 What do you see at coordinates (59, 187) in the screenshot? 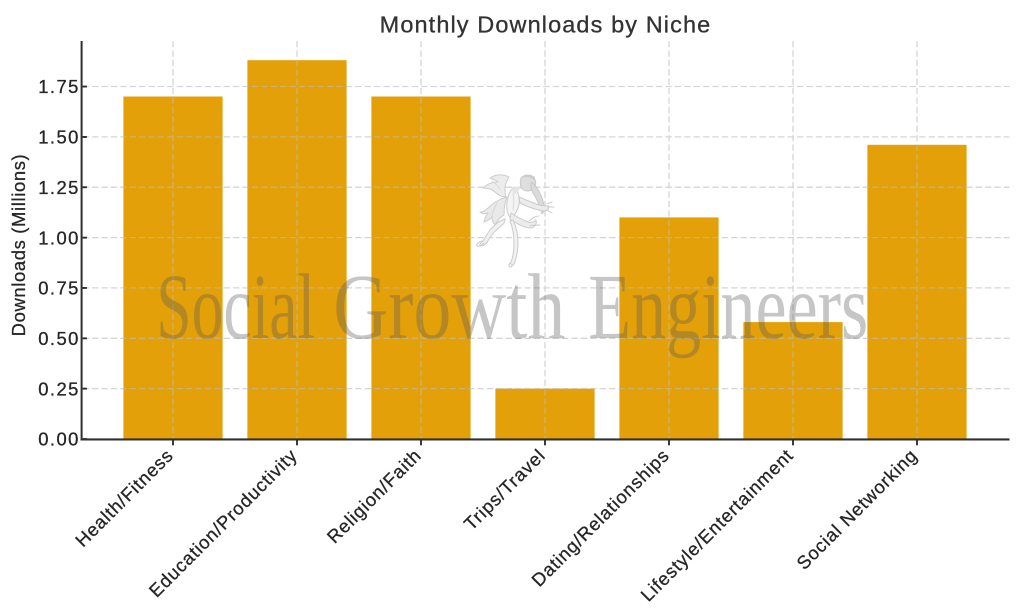
I see `svg-text: 1.25` at bounding box center [59, 187].